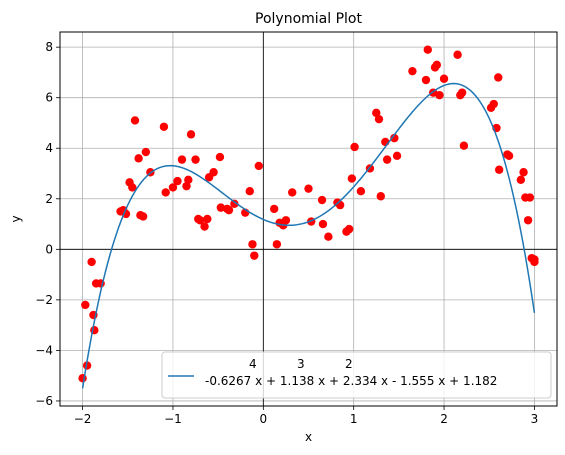 The height and width of the screenshot is (455, 565). What do you see at coordinates (308, 437) in the screenshot?
I see `x-axis-label: x` at bounding box center [308, 437].